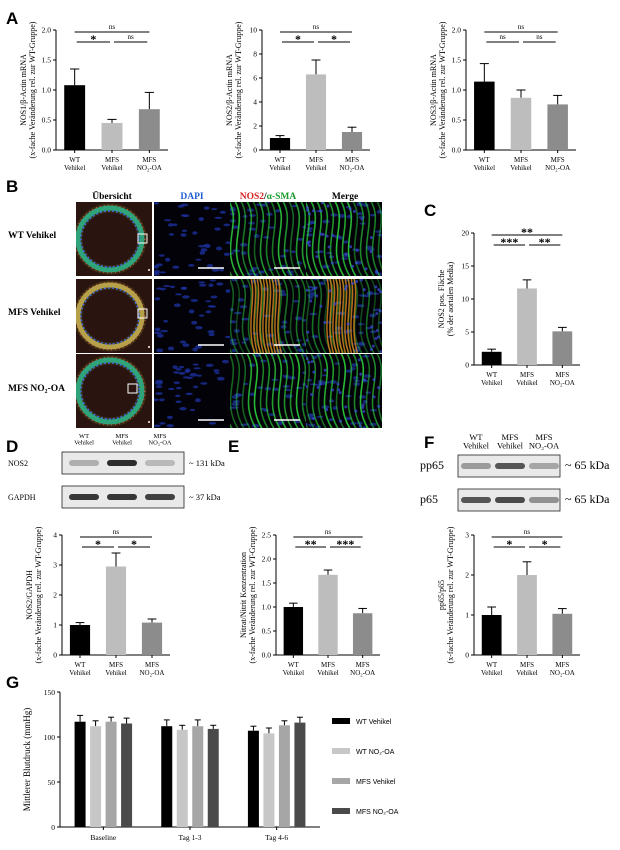  What do you see at coordinates (429, 499) in the screenshot?
I see `blot-row-label: p65` at bounding box center [429, 499].